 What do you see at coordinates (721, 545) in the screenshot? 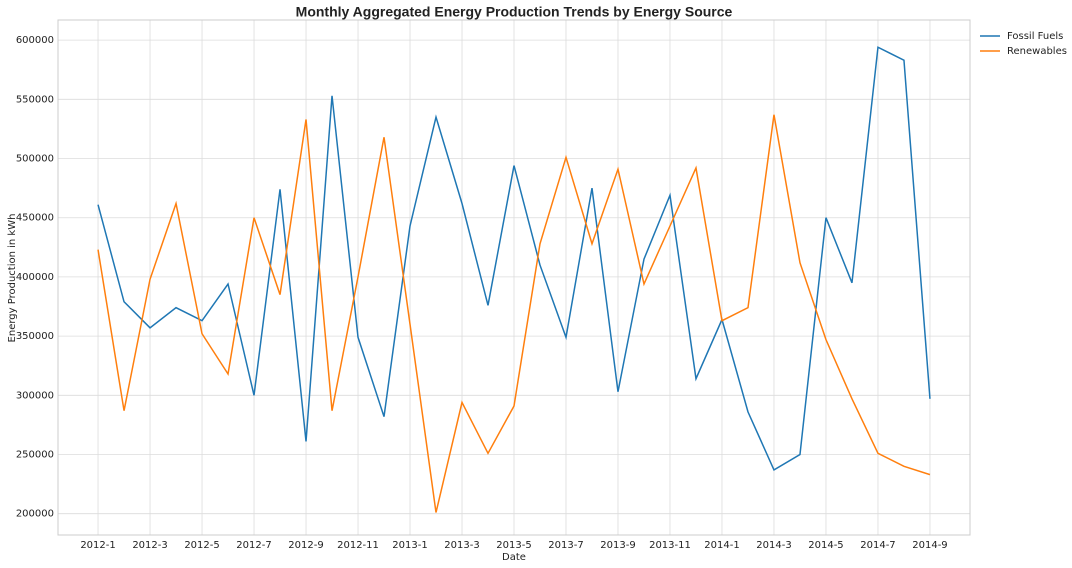
I see `x-tick-label: 2014-1` at bounding box center [721, 545].